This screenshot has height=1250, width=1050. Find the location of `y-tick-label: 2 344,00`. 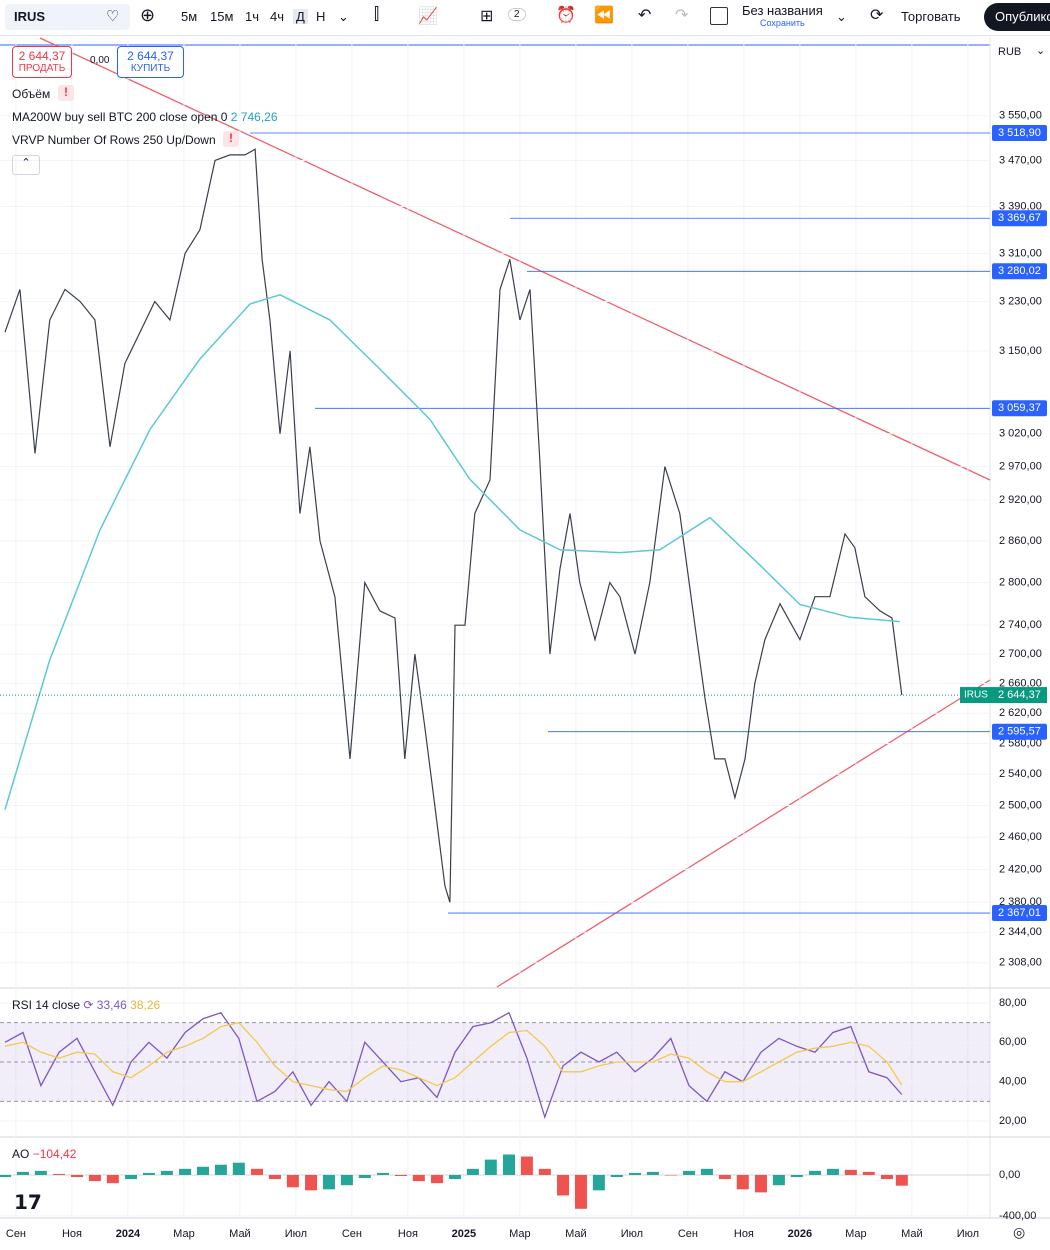

y-tick-label: 2 344,00 is located at coordinates (1020, 932).